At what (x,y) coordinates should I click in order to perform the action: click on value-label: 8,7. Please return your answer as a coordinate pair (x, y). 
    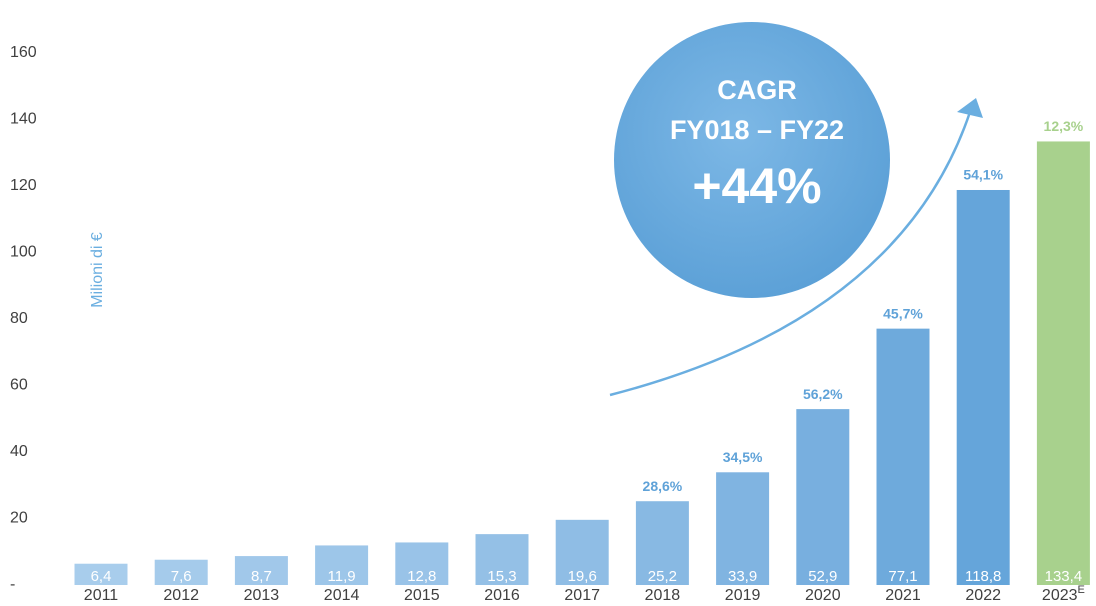
    Looking at the image, I should click on (261, 576).